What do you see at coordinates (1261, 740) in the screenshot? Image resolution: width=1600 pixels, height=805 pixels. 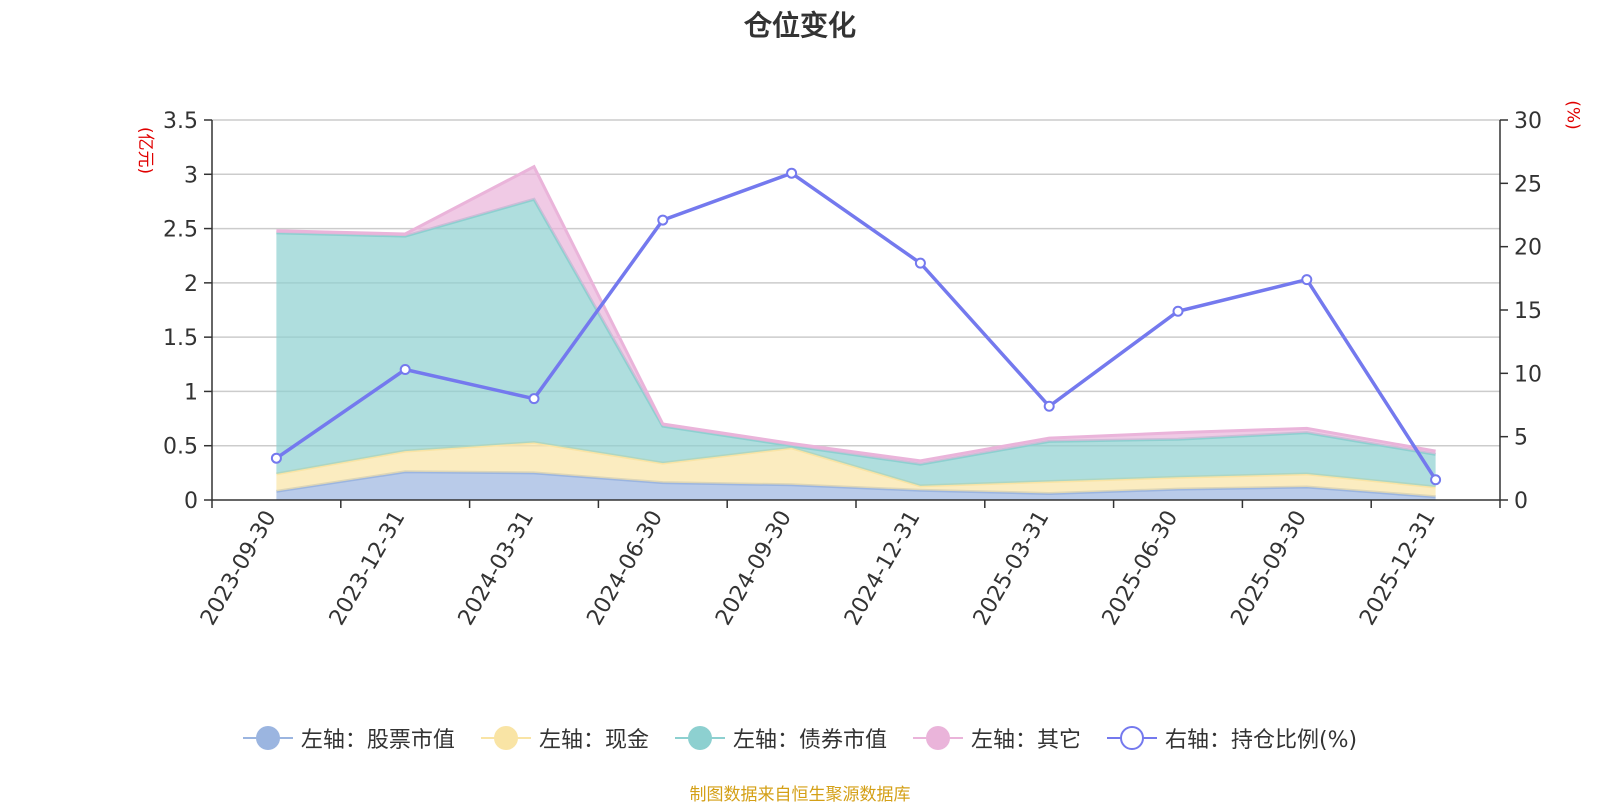 I see `legend-label: 右轴：持仓比例(%)` at bounding box center [1261, 740].